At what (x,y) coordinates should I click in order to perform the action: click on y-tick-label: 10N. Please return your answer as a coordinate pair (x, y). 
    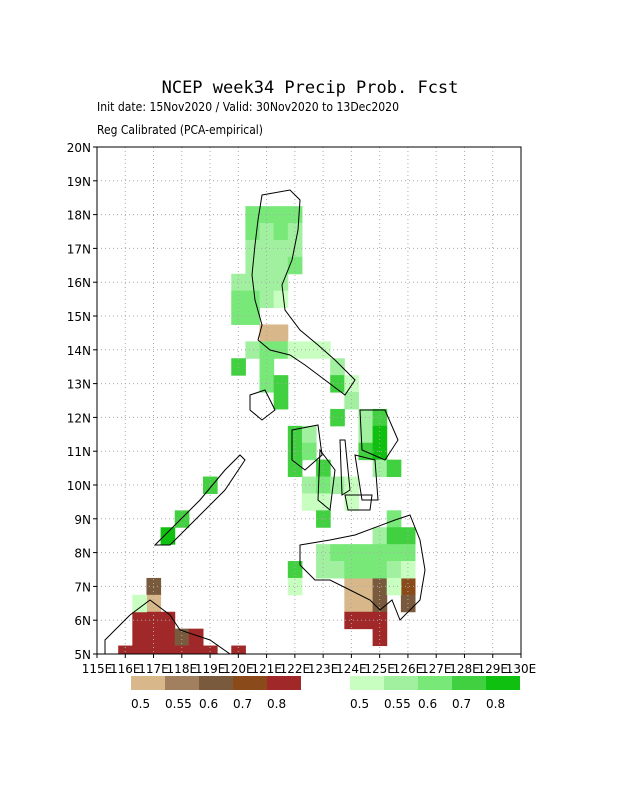
    Looking at the image, I should click on (79, 486).